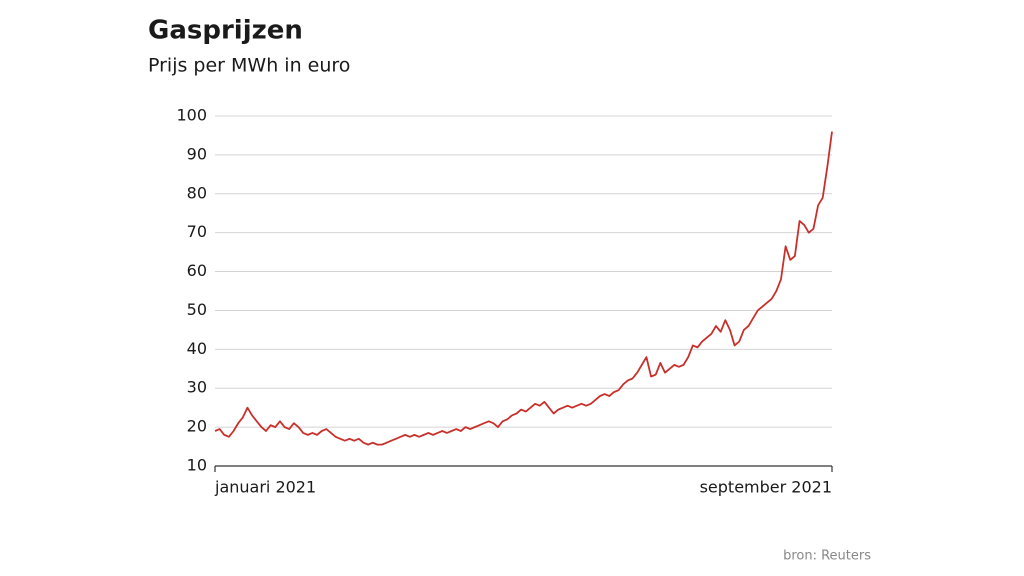 This screenshot has width=1024, height=576. I want to click on source: bron: Reuters, so click(827, 556).